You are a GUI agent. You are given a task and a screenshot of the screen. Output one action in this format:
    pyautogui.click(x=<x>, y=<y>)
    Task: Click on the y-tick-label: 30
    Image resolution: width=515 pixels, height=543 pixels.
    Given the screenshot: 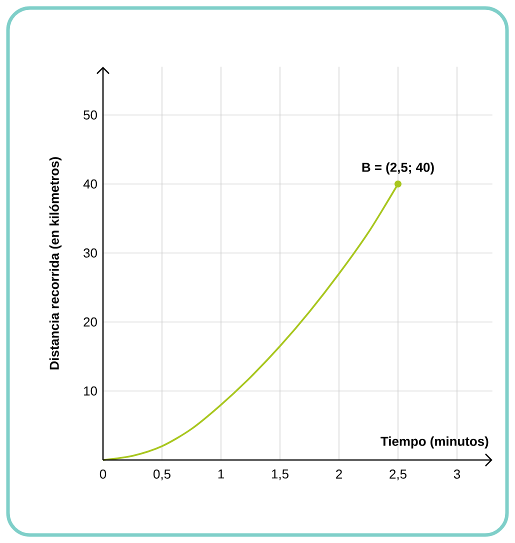 What is the action you would take?
    pyautogui.click(x=90, y=253)
    